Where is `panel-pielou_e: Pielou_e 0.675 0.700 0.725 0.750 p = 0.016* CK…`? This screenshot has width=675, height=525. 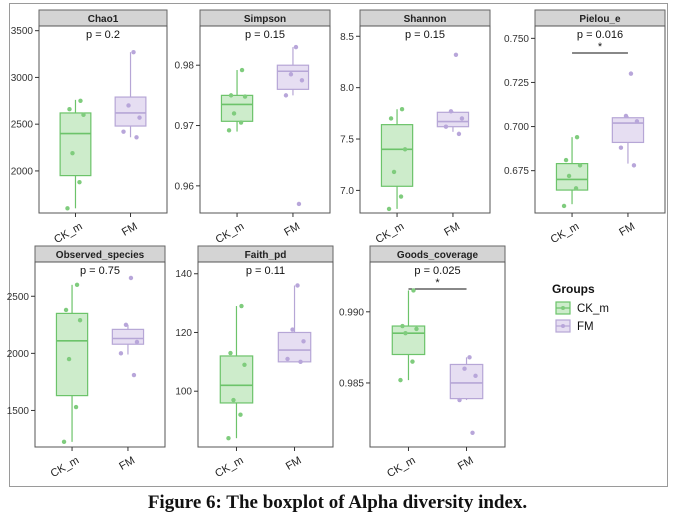 panel-pielou_e: Pielou_e 0.675 0.700 0.725 0.750 p = 0.016* CK… is located at coordinates (585, 127).